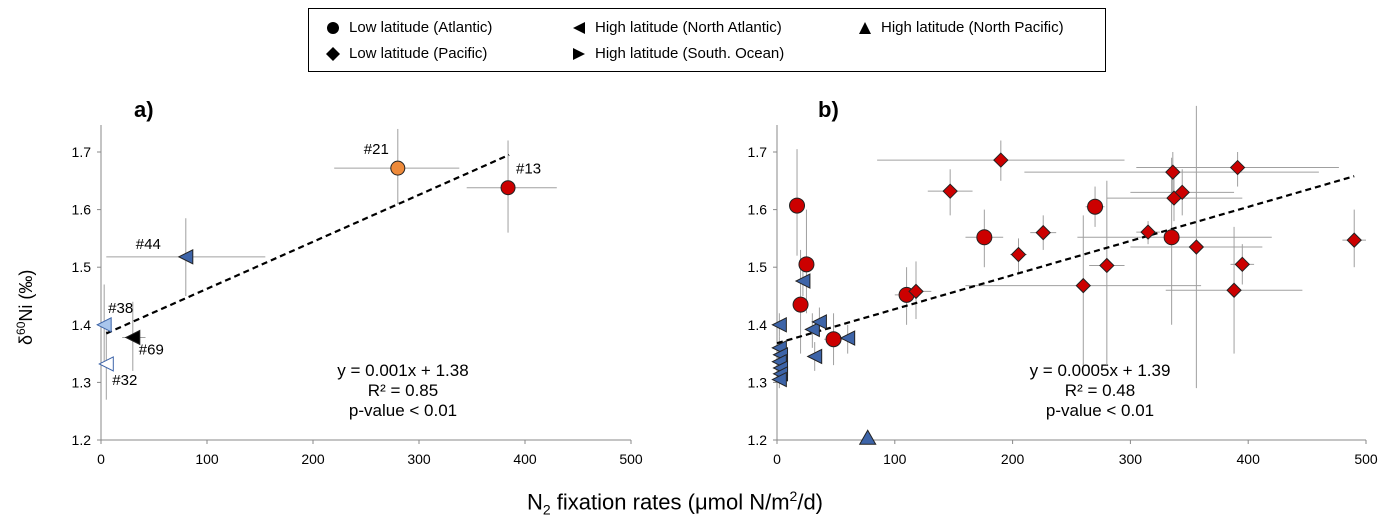 The image size is (1382, 519). What do you see at coordinates (207, 459) in the screenshot?
I see `x-tick-label-a: 100` at bounding box center [207, 459].